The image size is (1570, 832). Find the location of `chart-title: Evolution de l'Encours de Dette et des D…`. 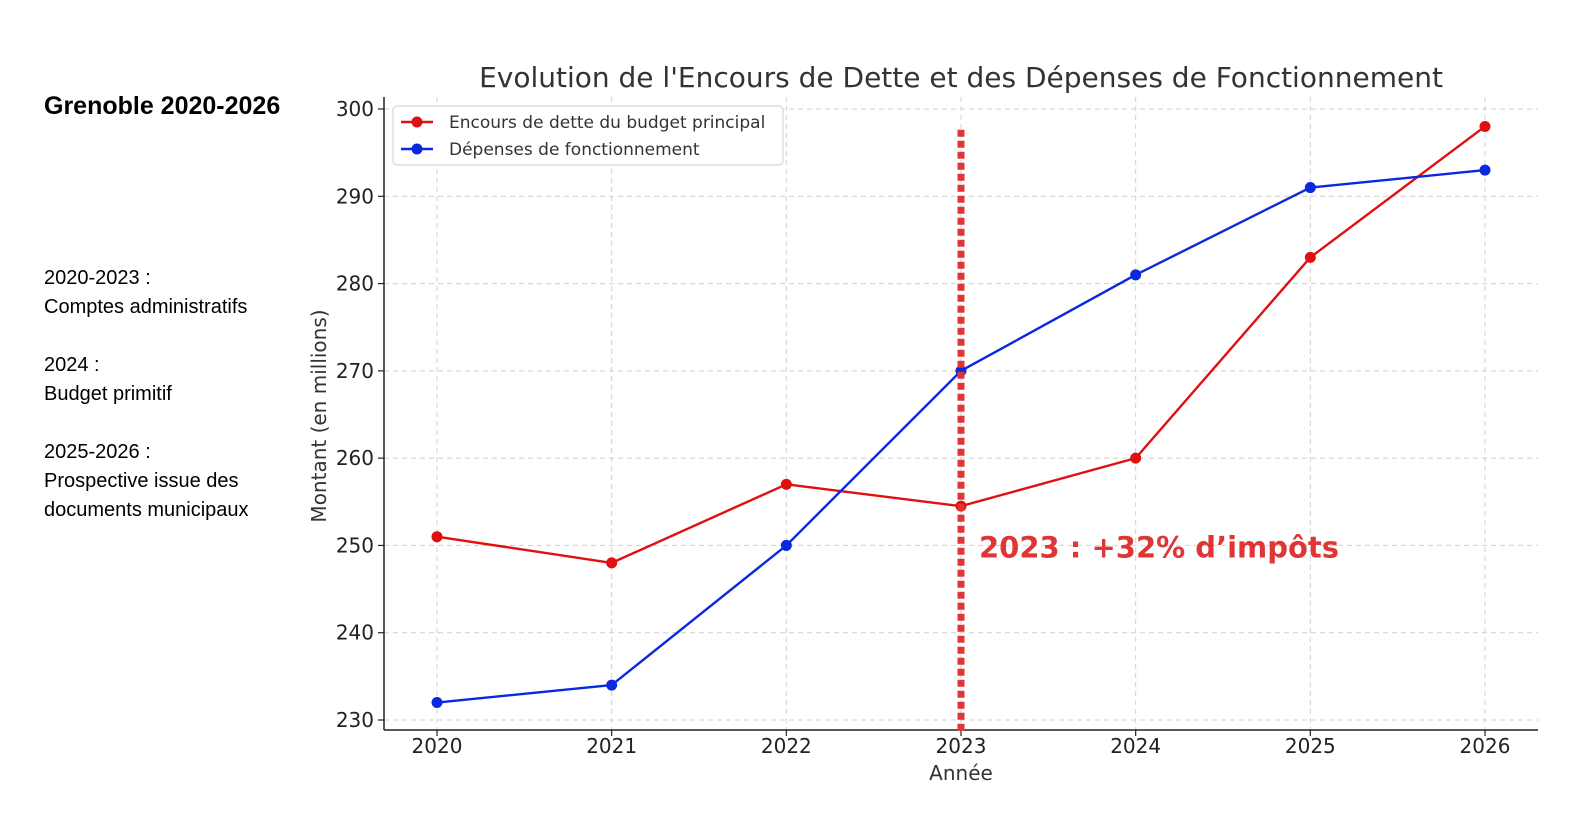

chart-title: Evolution de l'Encours de Dette et des D… is located at coordinates (961, 77).